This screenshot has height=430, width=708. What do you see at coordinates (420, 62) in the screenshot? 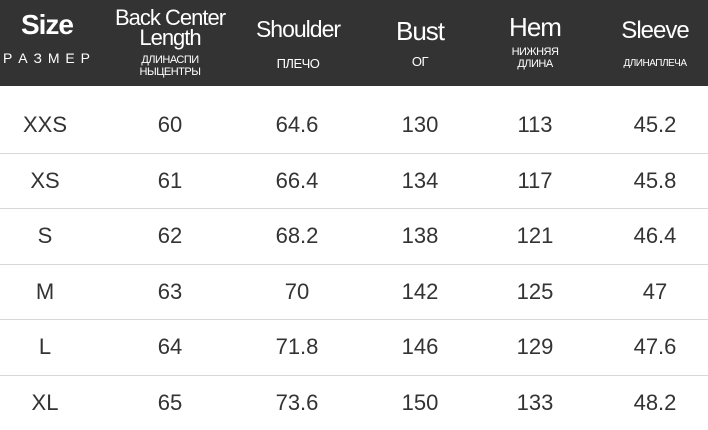
I see `header-sublabel: ОГ` at bounding box center [420, 62].